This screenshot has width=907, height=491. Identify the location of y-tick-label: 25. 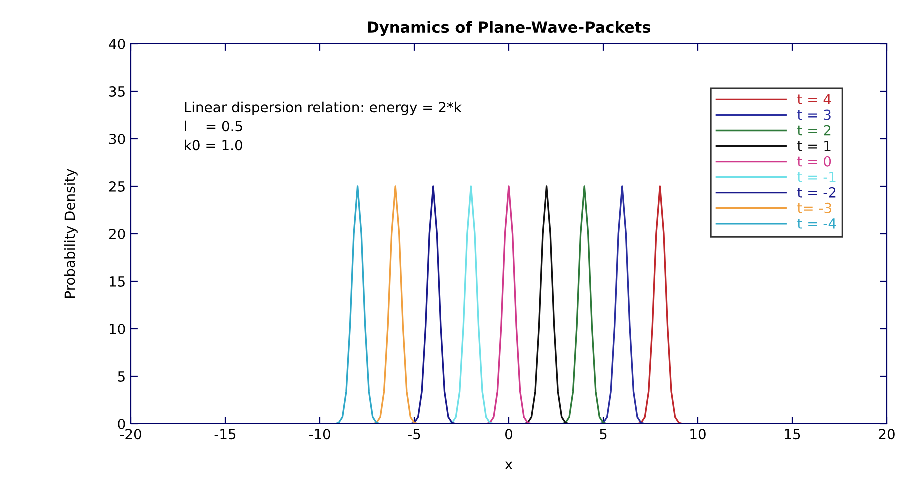
(117, 186).